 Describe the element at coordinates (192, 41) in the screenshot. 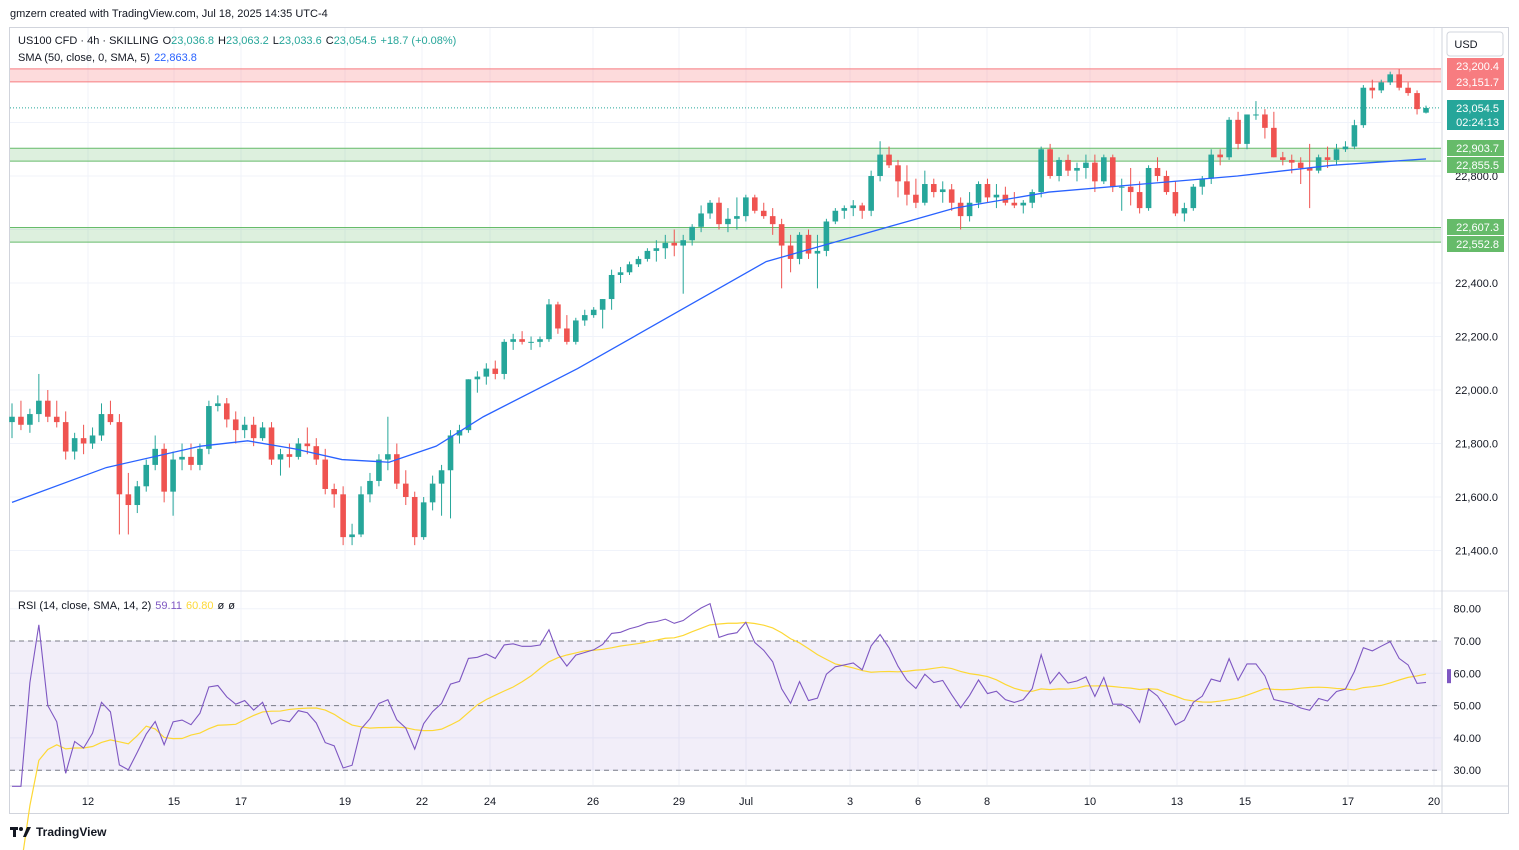

I see `open-value: 23,036.8` at that location.